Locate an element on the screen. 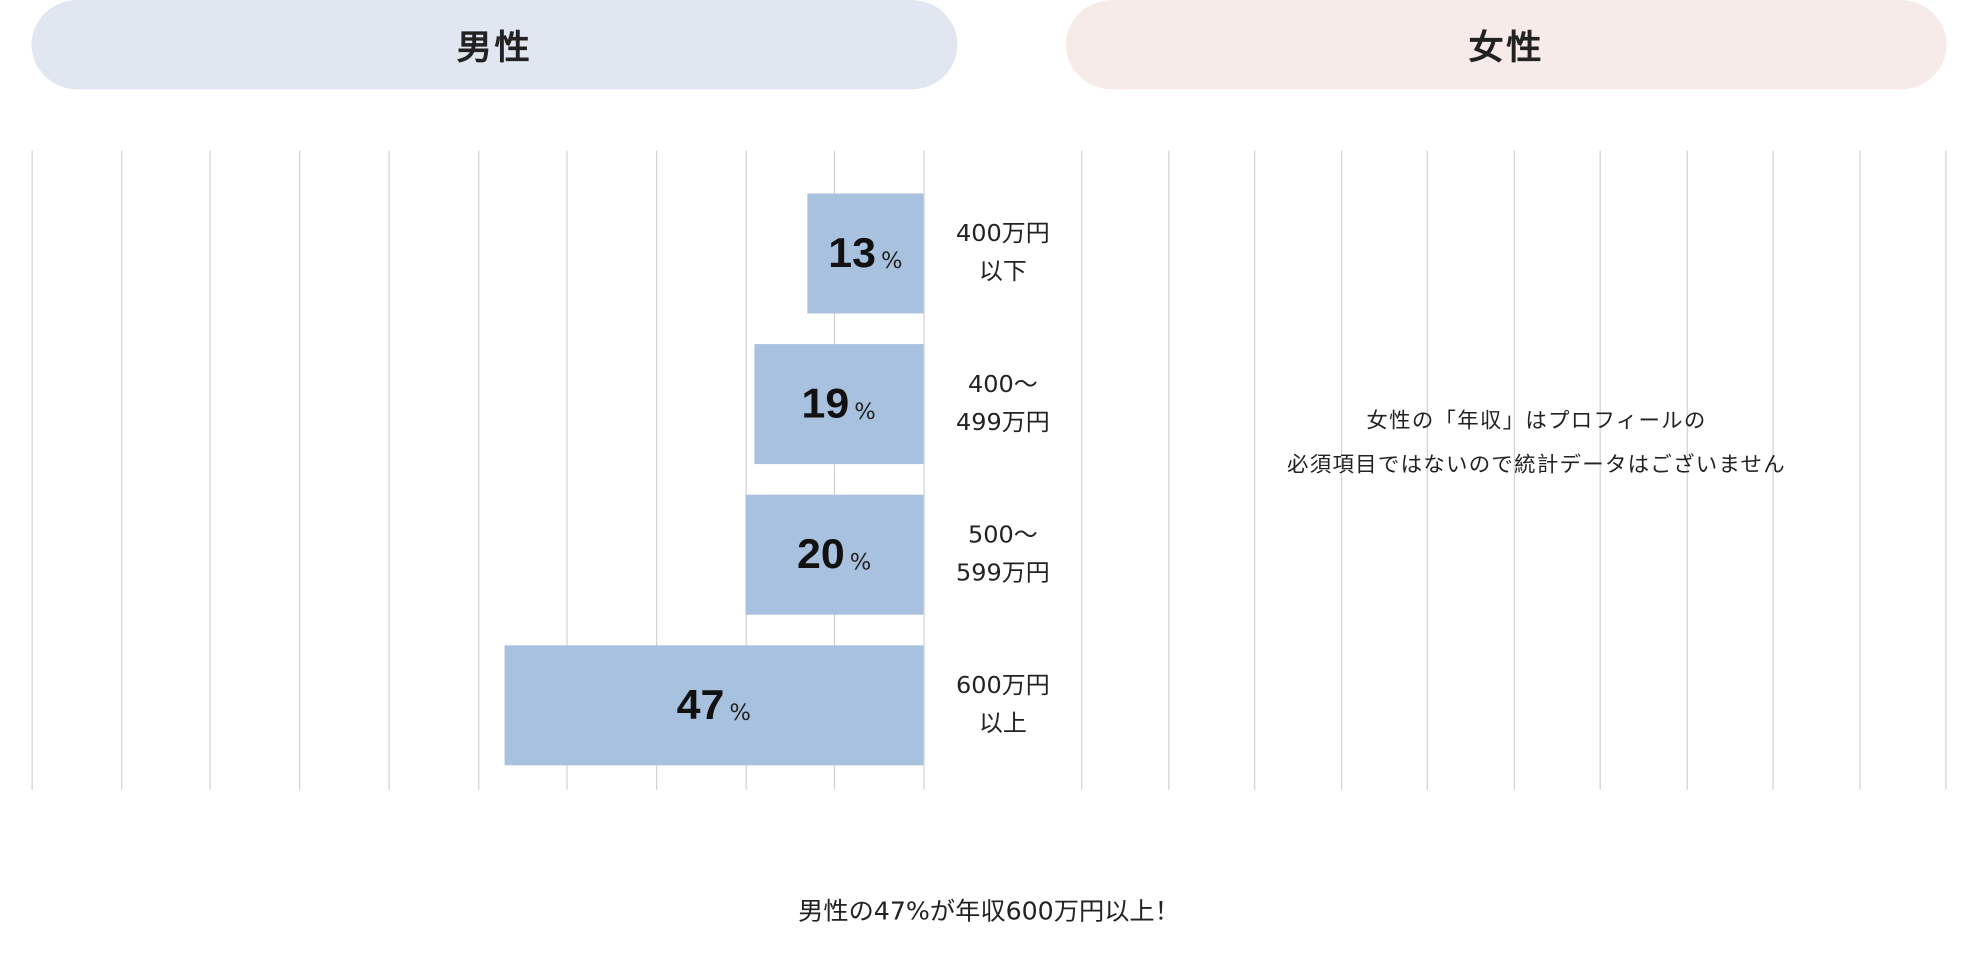  female-no-data-message: 女性の「年収」はプロフィールの 必須項目ではないので統計データはございません is located at coordinates (1536, 443).